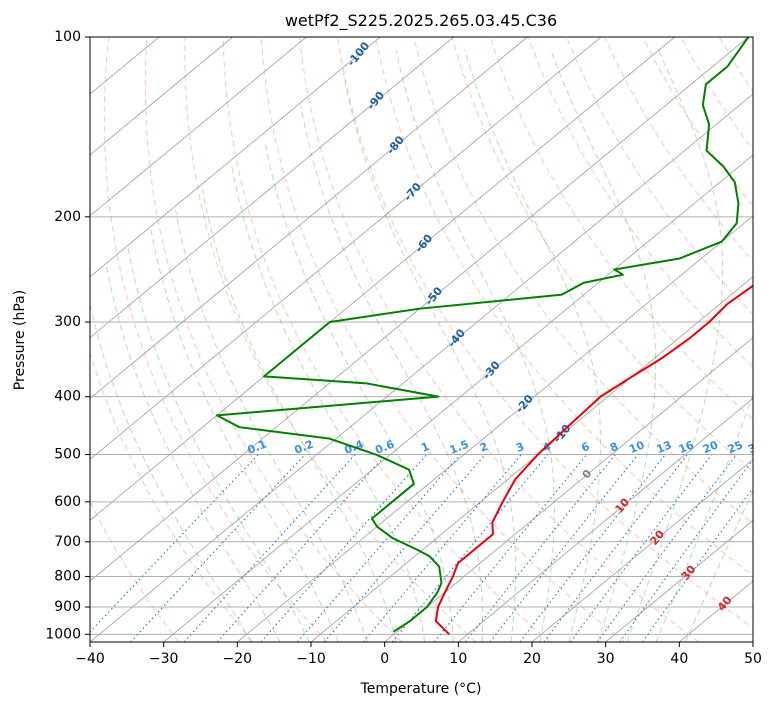 This screenshot has height=708, width=775. What do you see at coordinates (735, 447) in the screenshot?
I see `mixing-ratio-label: 25` at bounding box center [735, 447].